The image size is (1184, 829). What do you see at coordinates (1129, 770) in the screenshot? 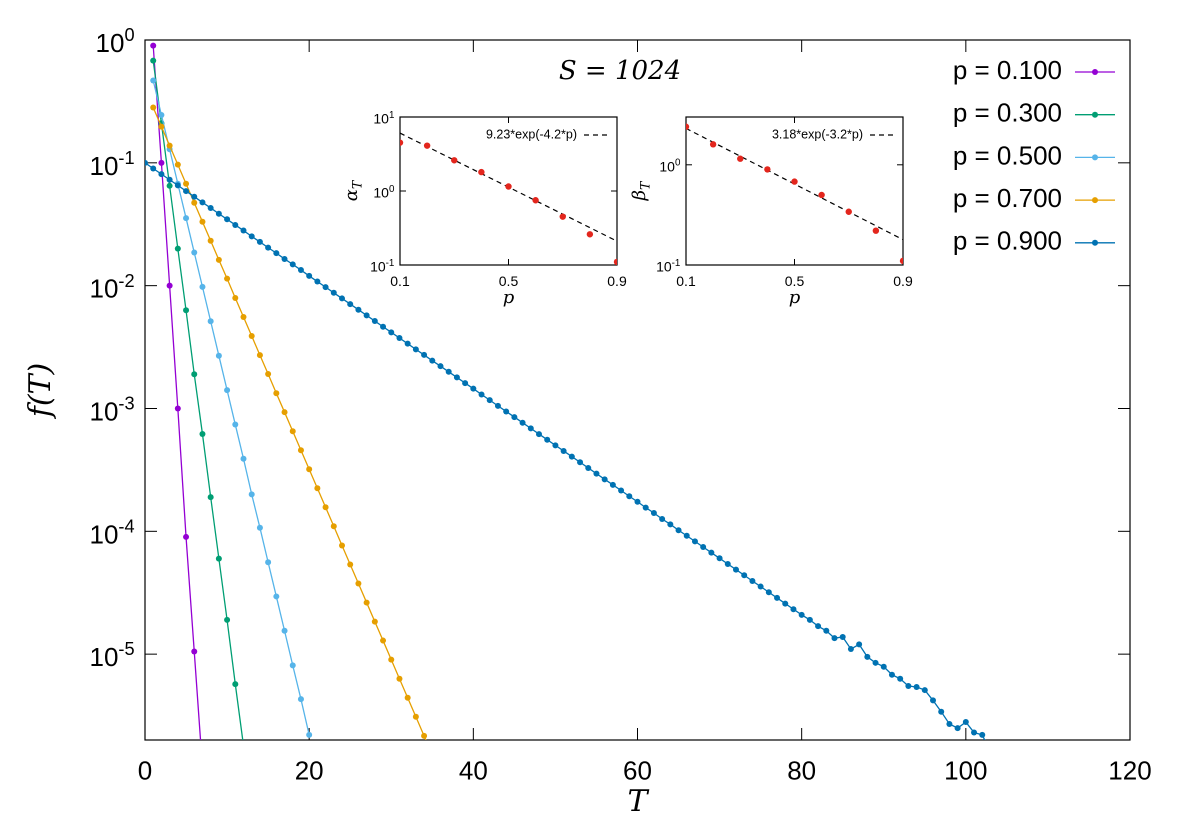
I see `x-tick-label: 120` at bounding box center [1129, 770].